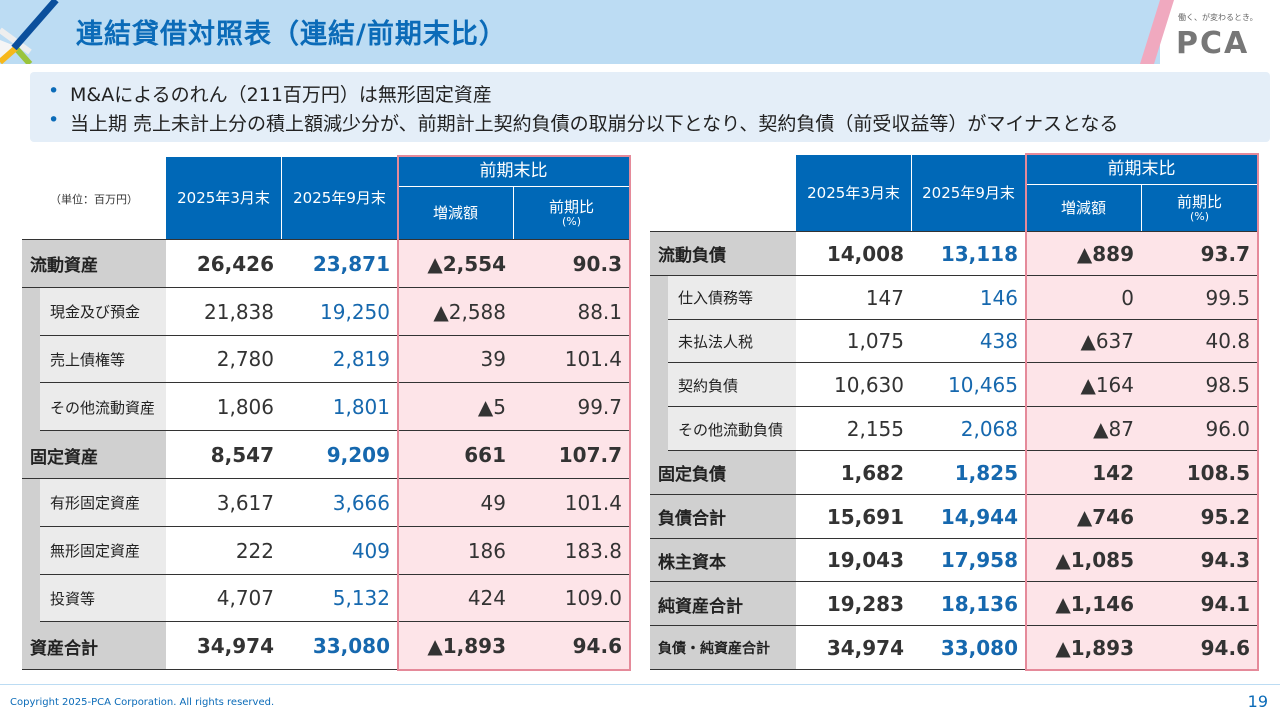 This screenshot has width=1280, height=720. I want to click on value-mar: 15,691, so click(865, 516).